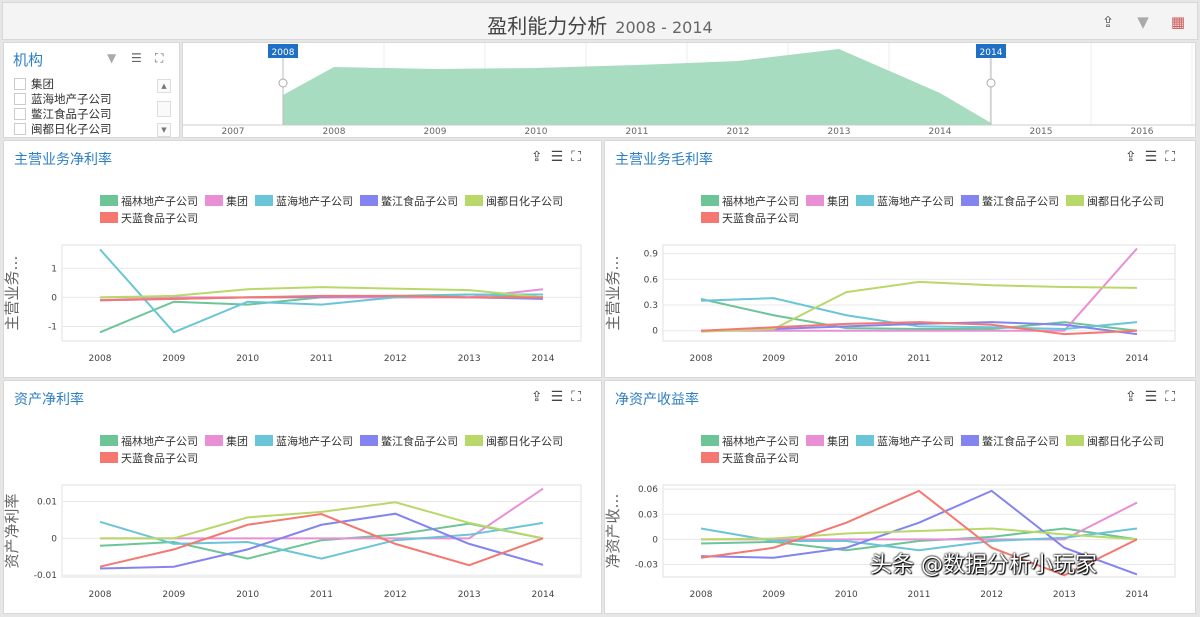 The width and height of the screenshot is (1200, 617). Describe the element at coordinates (637, 87) in the screenshot. I see `timeline-area` at that location.